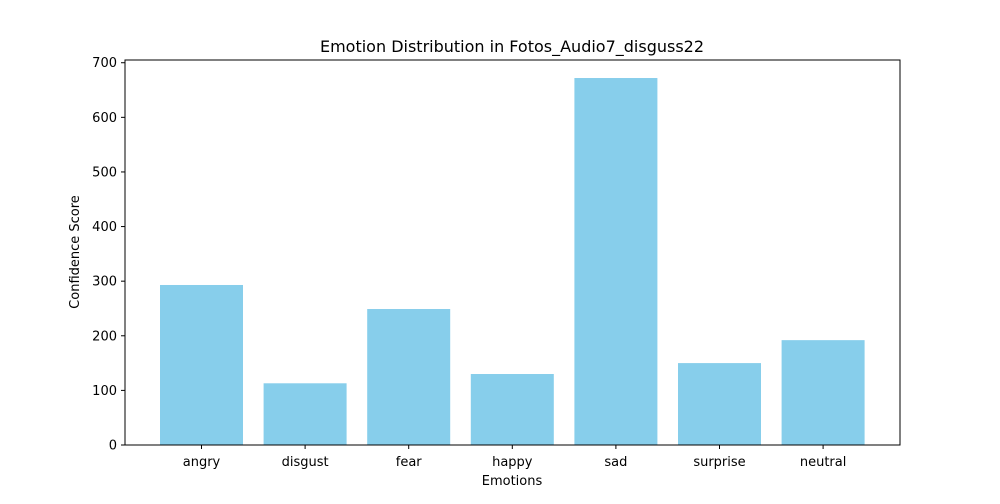 Image resolution: width=1000 pixels, height=504 pixels. I want to click on y-tick-label-100: 100, so click(104, 391).